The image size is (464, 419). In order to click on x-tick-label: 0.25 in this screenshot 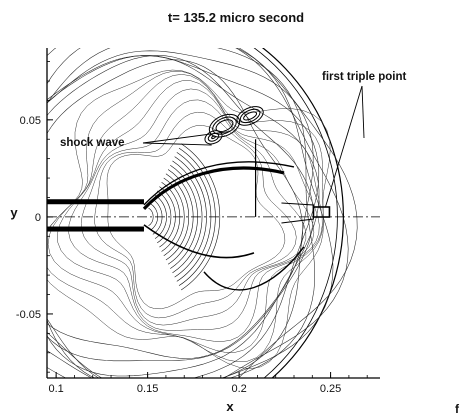, I will do `click(330, 389)`.